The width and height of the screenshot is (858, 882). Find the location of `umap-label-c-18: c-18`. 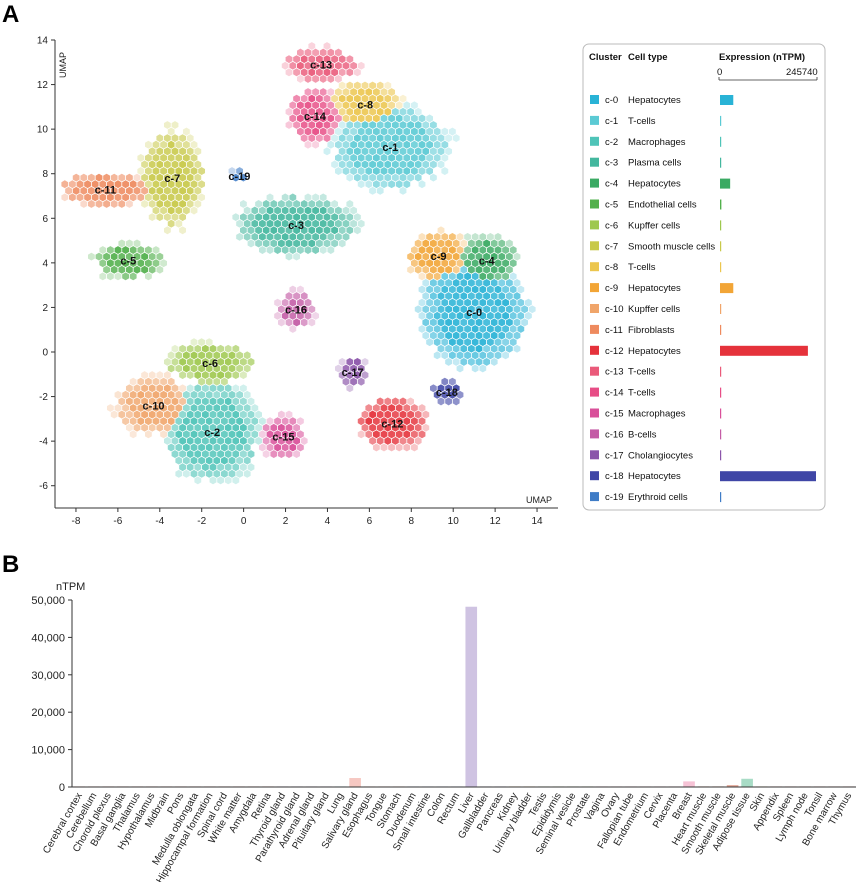

umap-label-c-18: c-18 is located at coordinates (447, 393).